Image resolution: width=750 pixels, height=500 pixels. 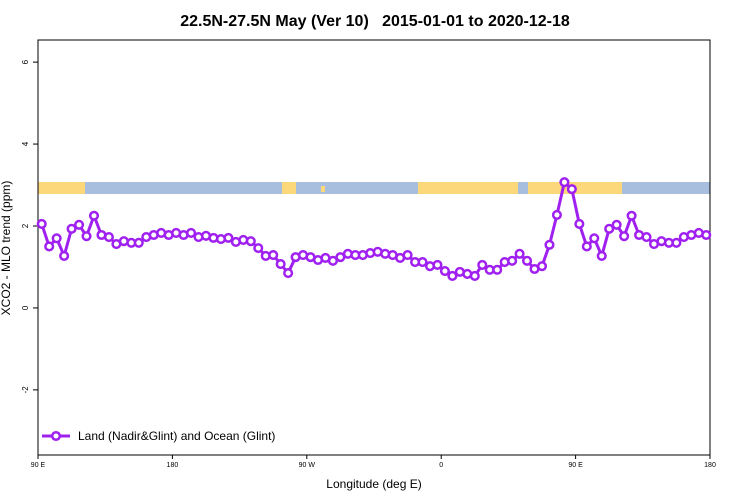 I want to click on y-tick-label: 6, so click(x=25, y=61).